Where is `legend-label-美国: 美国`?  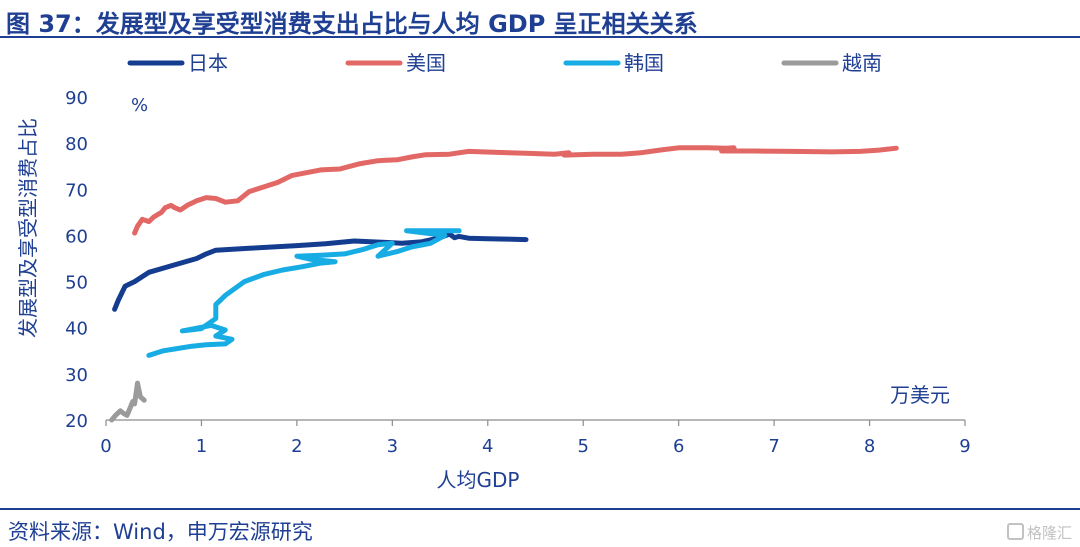
legend-label-美国: 美国 is located at coordinates (426, 63).